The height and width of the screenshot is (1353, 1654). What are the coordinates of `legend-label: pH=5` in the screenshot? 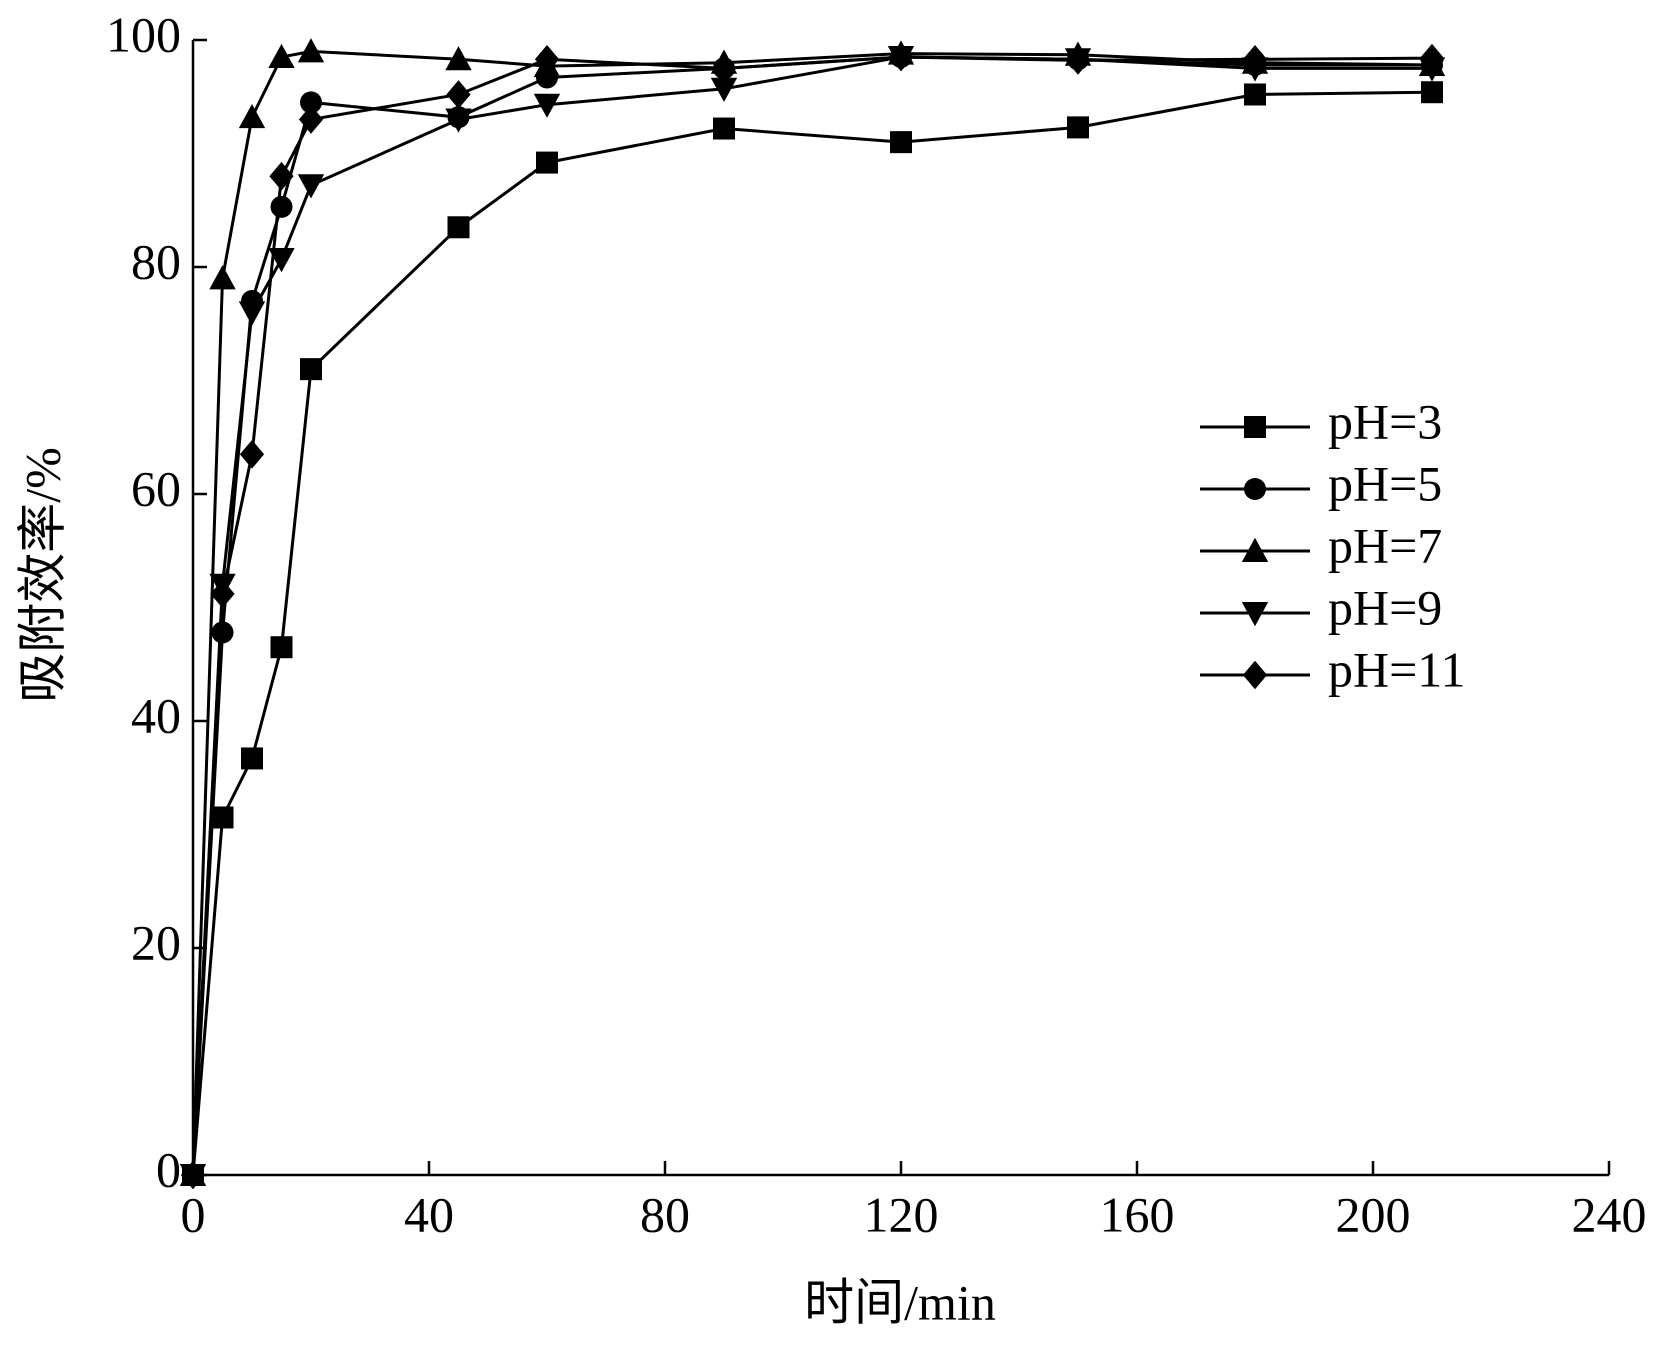 It's located at (1385, 483).